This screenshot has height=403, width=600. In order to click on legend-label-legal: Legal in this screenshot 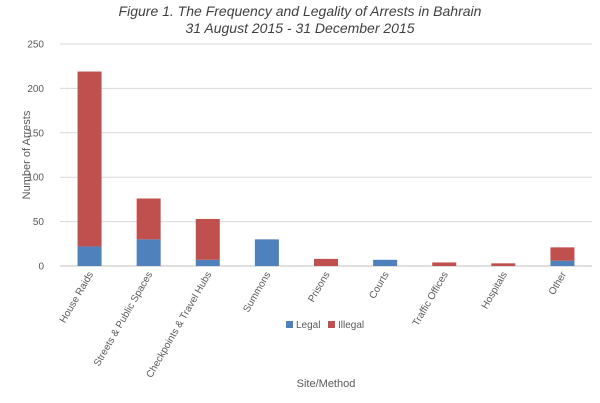, I will do `click(308, 325)`.